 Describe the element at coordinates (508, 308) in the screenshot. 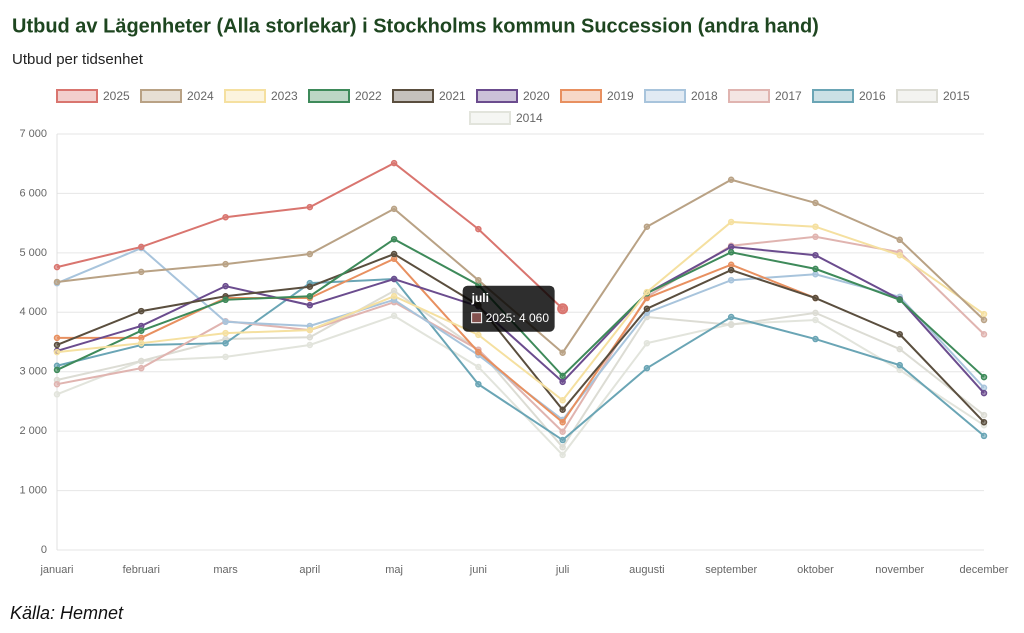

I see `tooltip-box` at that location.